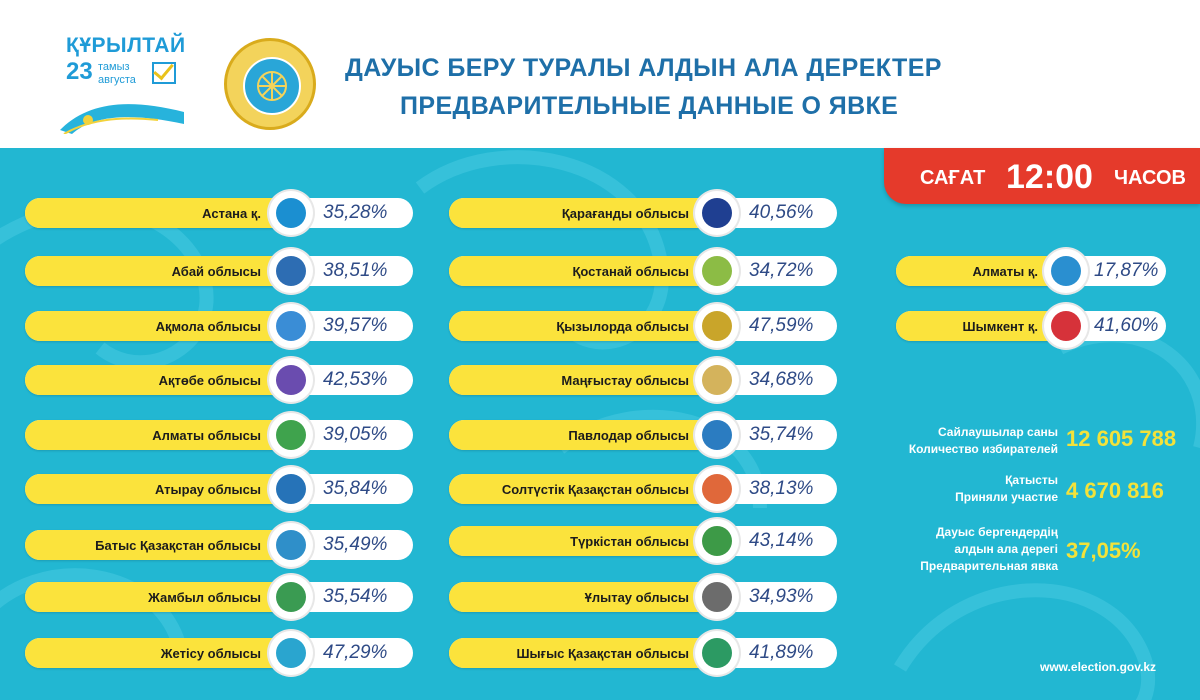  What do you see at coordinates (996, 532) in the screenshot?
I see `turnout-label-kz1: Дауыс бергендердің` at bounding box center [996, 532].